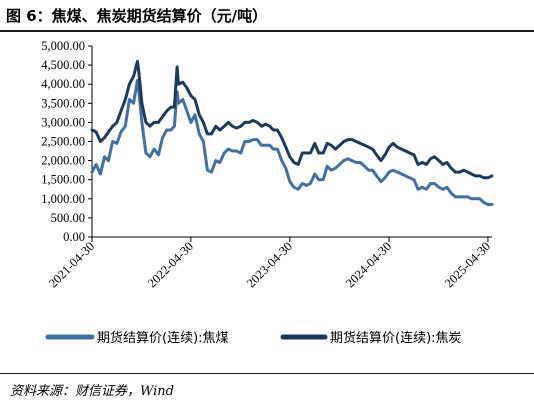 Image resolution: width=534 pixels, height=405 pixels. I want to click on y-tick-label: 4,000.00, so click(63, 84).